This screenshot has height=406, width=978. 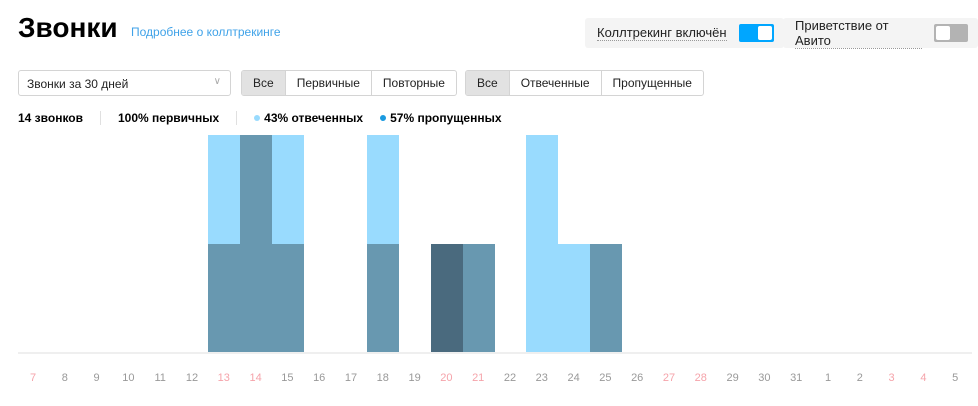 I want to click on period-select: Звонки за 30 дней ∨, so click(x=124, y=83).